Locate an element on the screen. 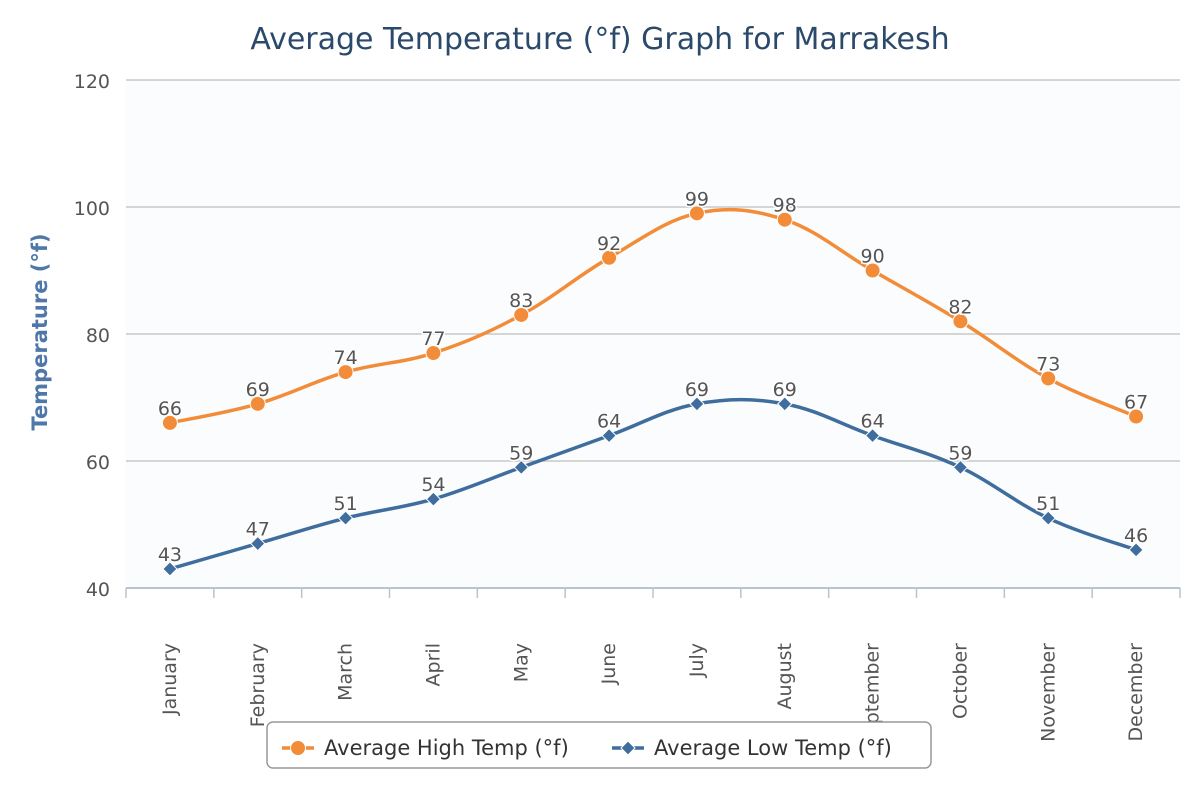 The height and width of the screenshot is (804, 1200). data-label-low: 54 is located at coordinates (433, 485).